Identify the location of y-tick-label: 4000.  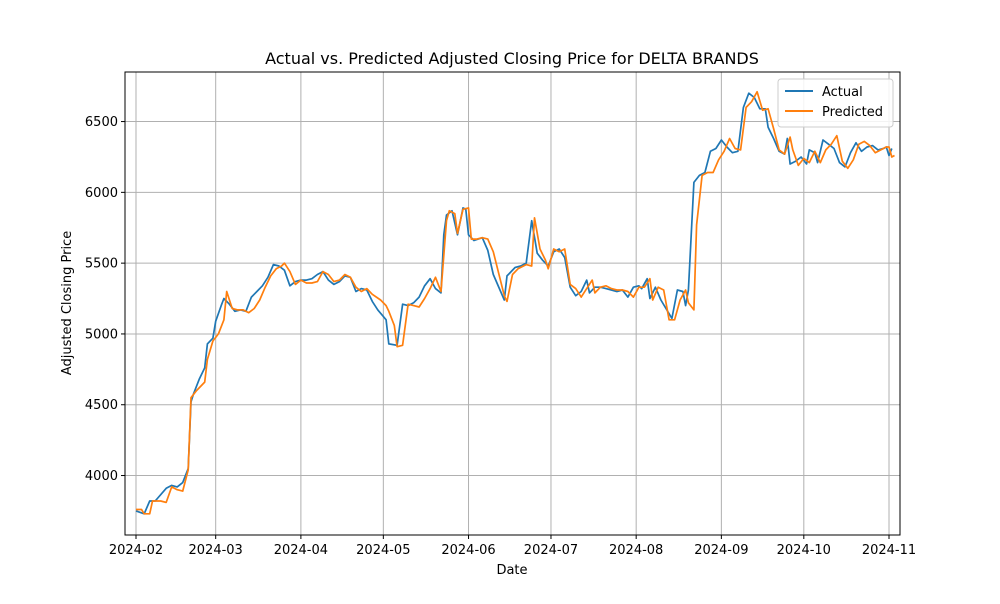
(101, 476).